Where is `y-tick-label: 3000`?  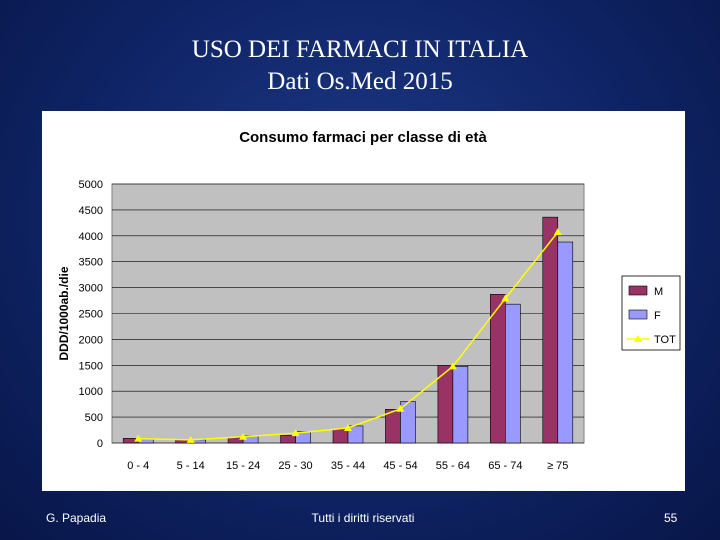
y-tick-label: 3000 is located at coordinates (91, 289).